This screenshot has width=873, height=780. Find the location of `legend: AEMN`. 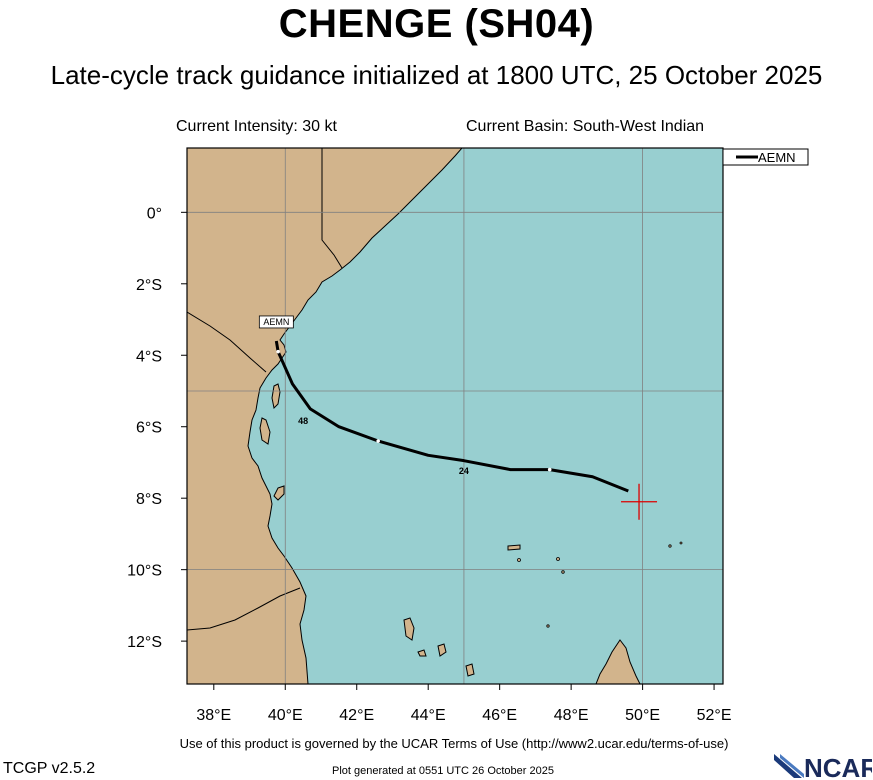

legend: AEMN is located at coordinates (765, 157).